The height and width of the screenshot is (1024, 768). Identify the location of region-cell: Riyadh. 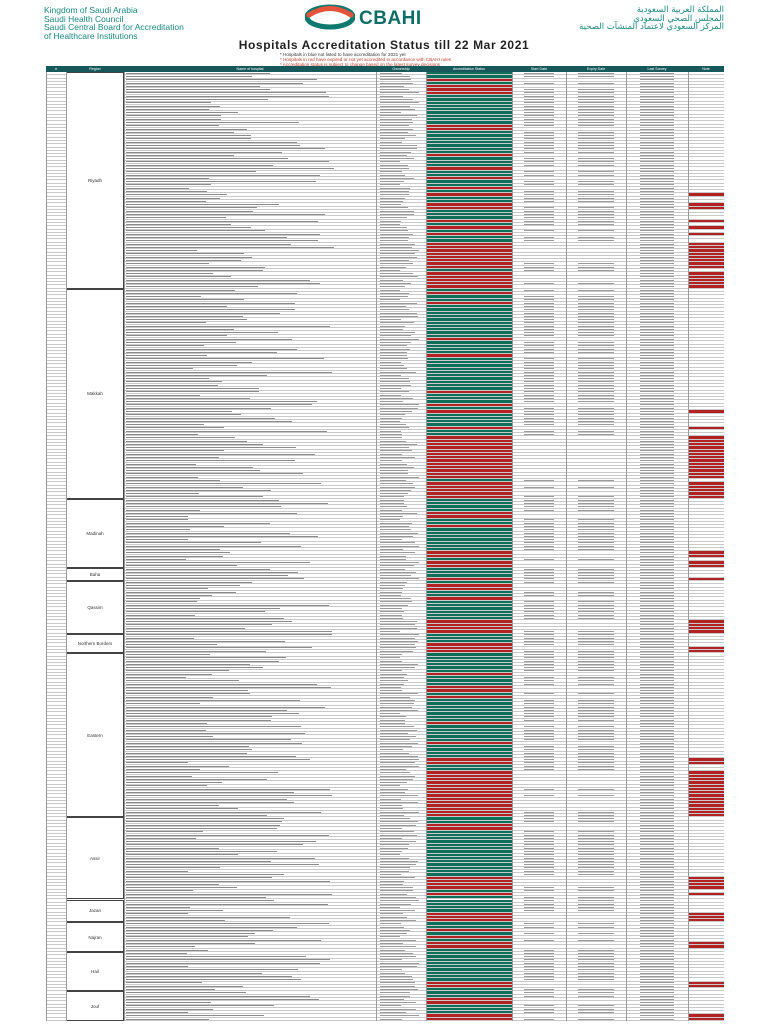
(95, 180).